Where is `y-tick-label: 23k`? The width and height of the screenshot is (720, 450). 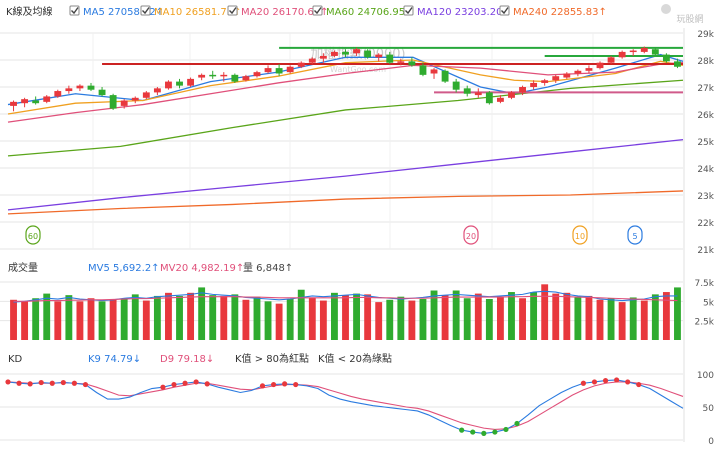 y-tick-label: 23k is located at coordinates (705, 197).